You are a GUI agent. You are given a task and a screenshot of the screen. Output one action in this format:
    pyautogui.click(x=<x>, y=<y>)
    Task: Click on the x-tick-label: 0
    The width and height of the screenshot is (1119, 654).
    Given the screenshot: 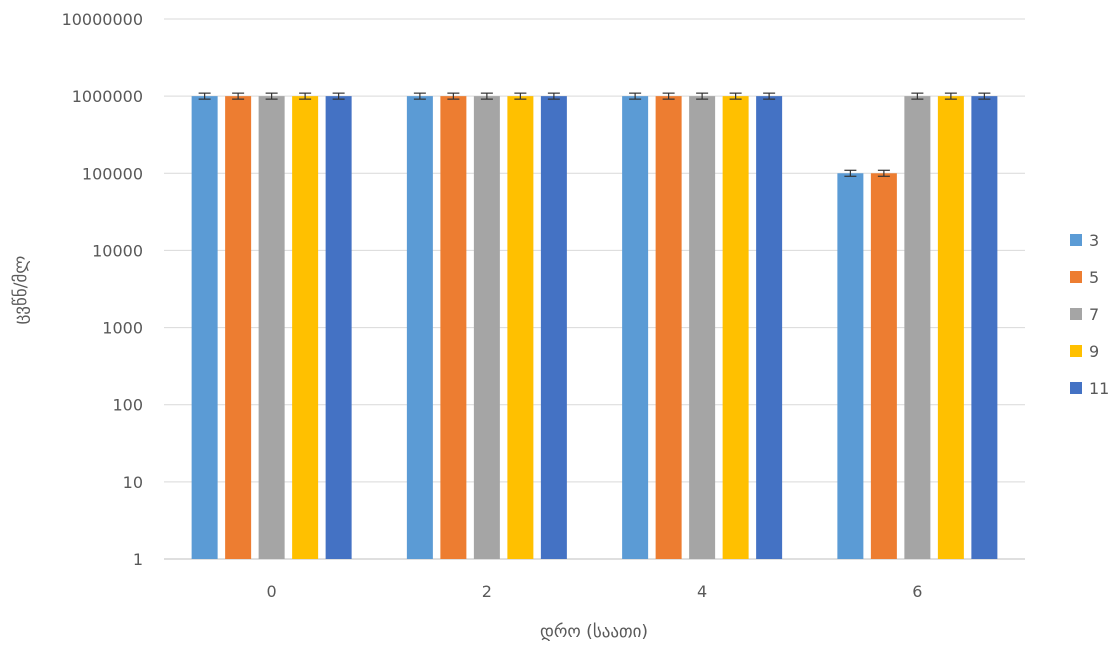 What is the action you would take?
    pyautogui.click(x=272, y=591)
    